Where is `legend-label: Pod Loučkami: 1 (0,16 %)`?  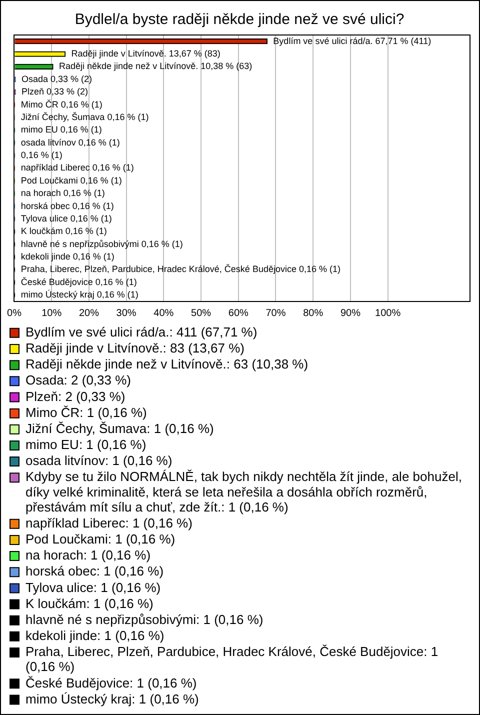
legend-label: Pod Loučkami: 1 (0,16 %) is located at coordinates (101, 539).